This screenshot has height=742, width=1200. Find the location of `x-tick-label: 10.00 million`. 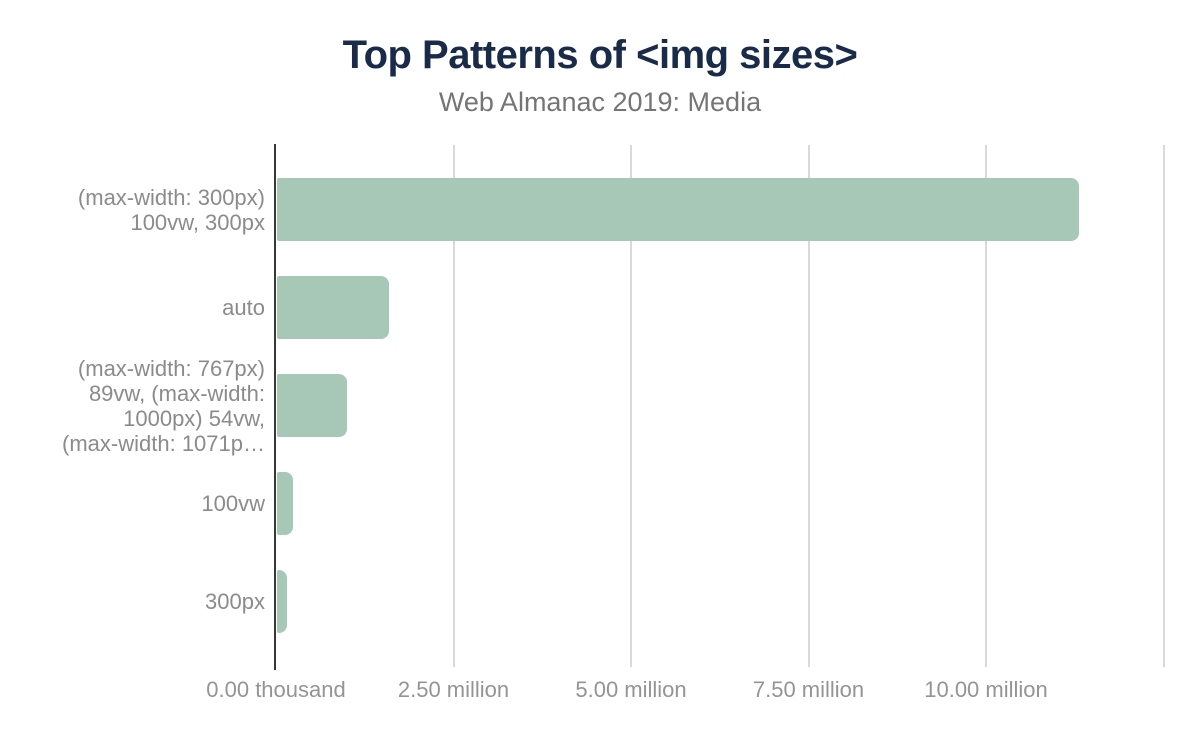

x-tick-label: 10.00 million is located at coordinates (986, 689).